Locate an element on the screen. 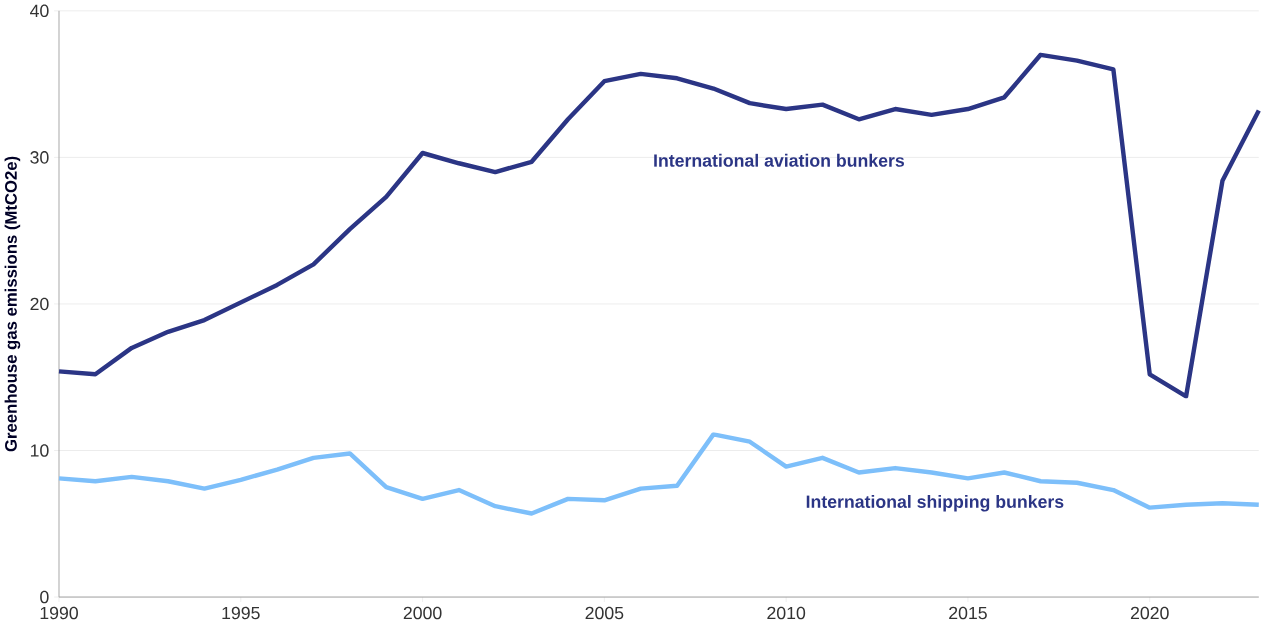 This screenshot has width=1261, height=624. x-tick-label: 1995 is located at coordinates (241, 613).